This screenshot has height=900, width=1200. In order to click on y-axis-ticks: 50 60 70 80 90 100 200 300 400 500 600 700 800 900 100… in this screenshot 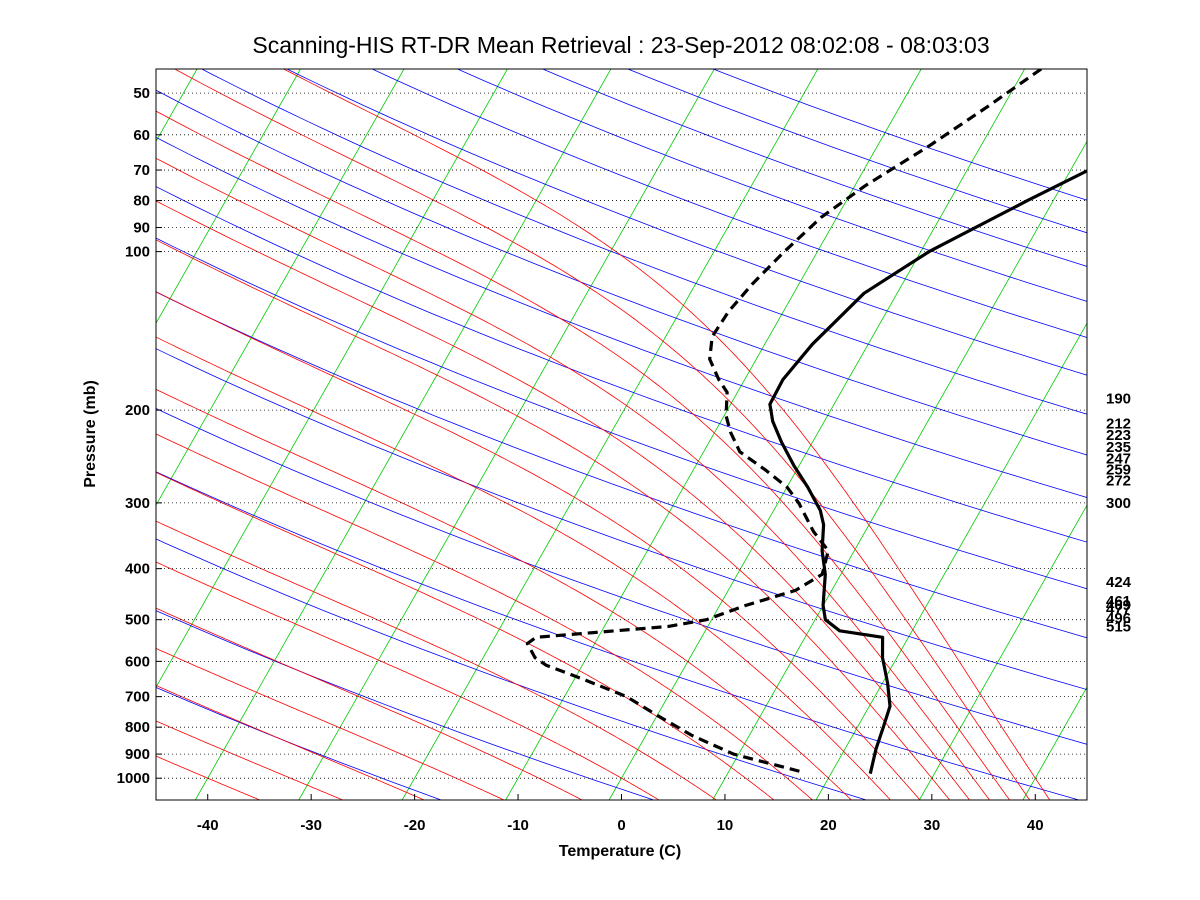, I will do `click(139, 436)`.